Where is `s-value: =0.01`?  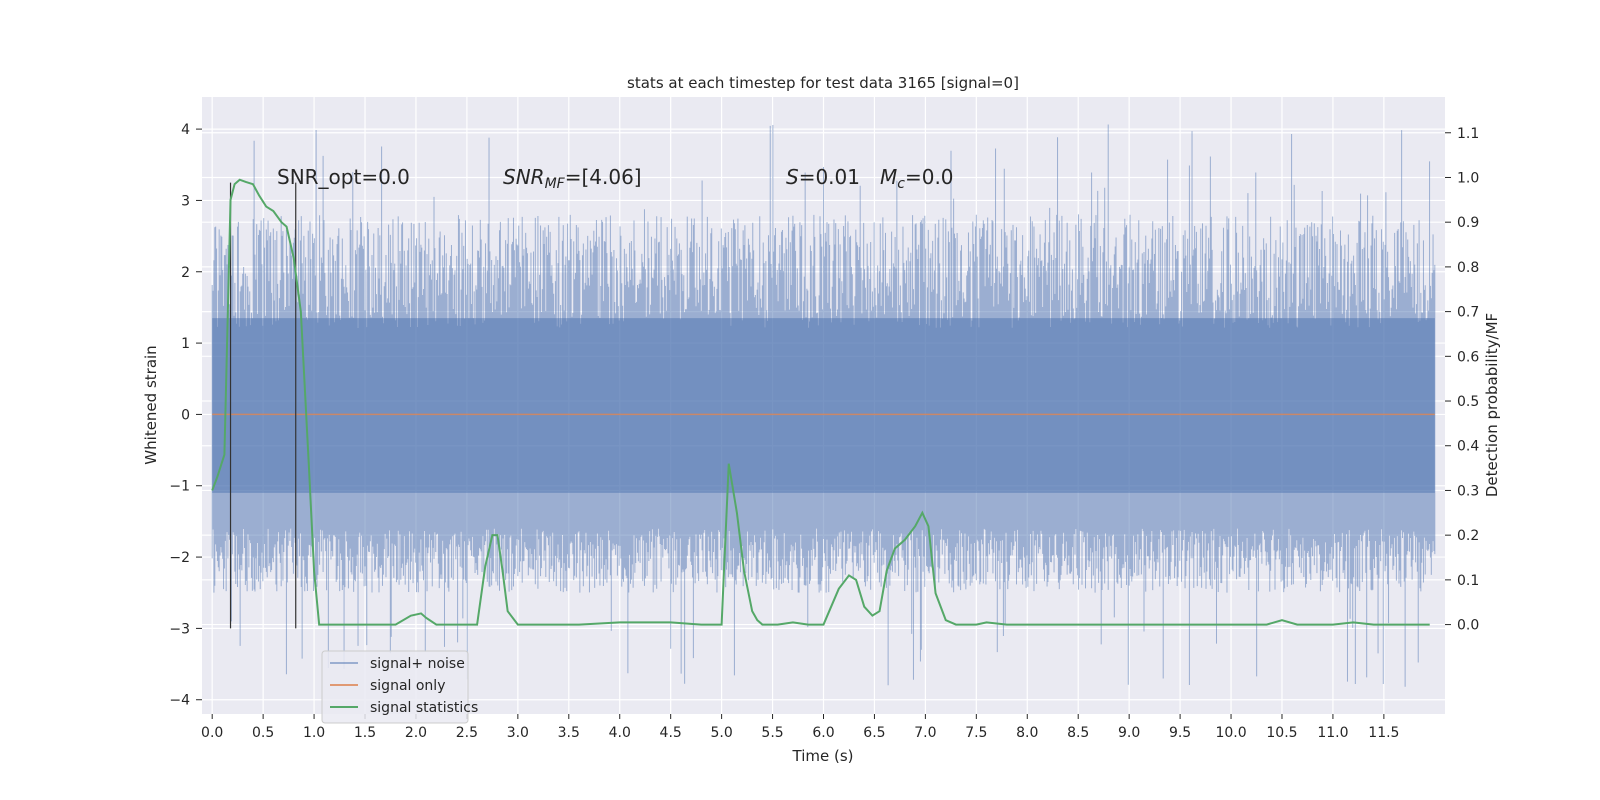 s-value: =0.01 is located at coordinates (829, 177).